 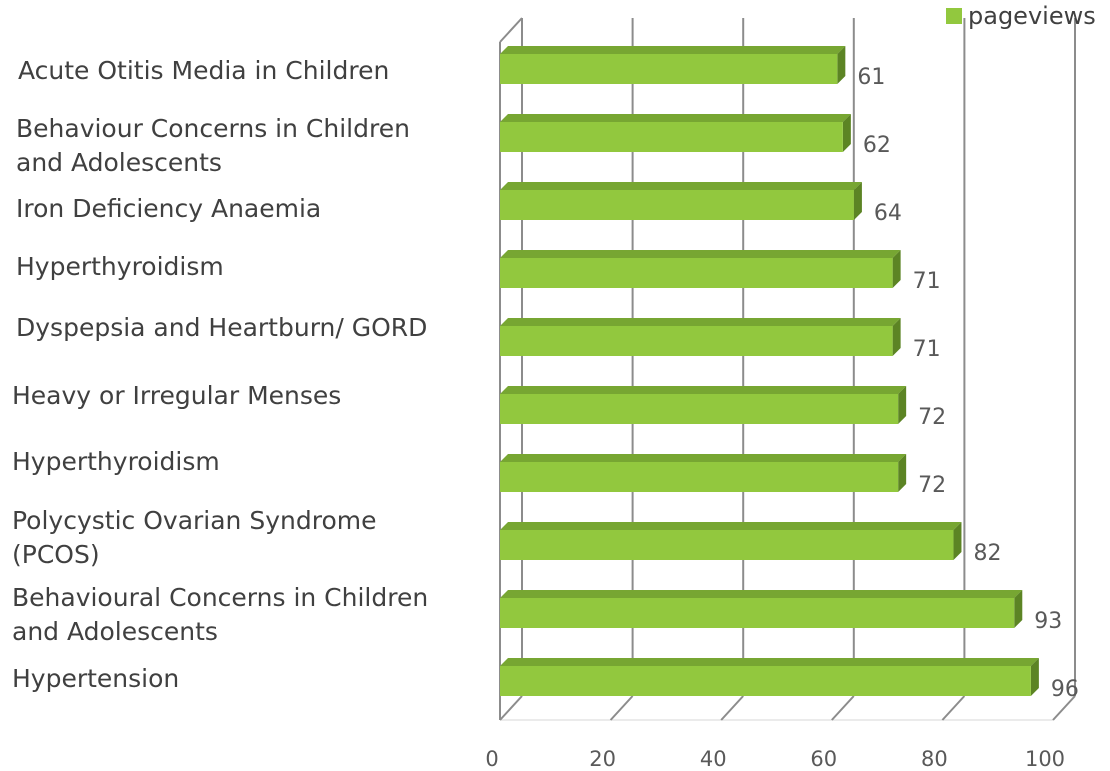 I want to click on left-wall-top-edge, so click(x=511, y=30).